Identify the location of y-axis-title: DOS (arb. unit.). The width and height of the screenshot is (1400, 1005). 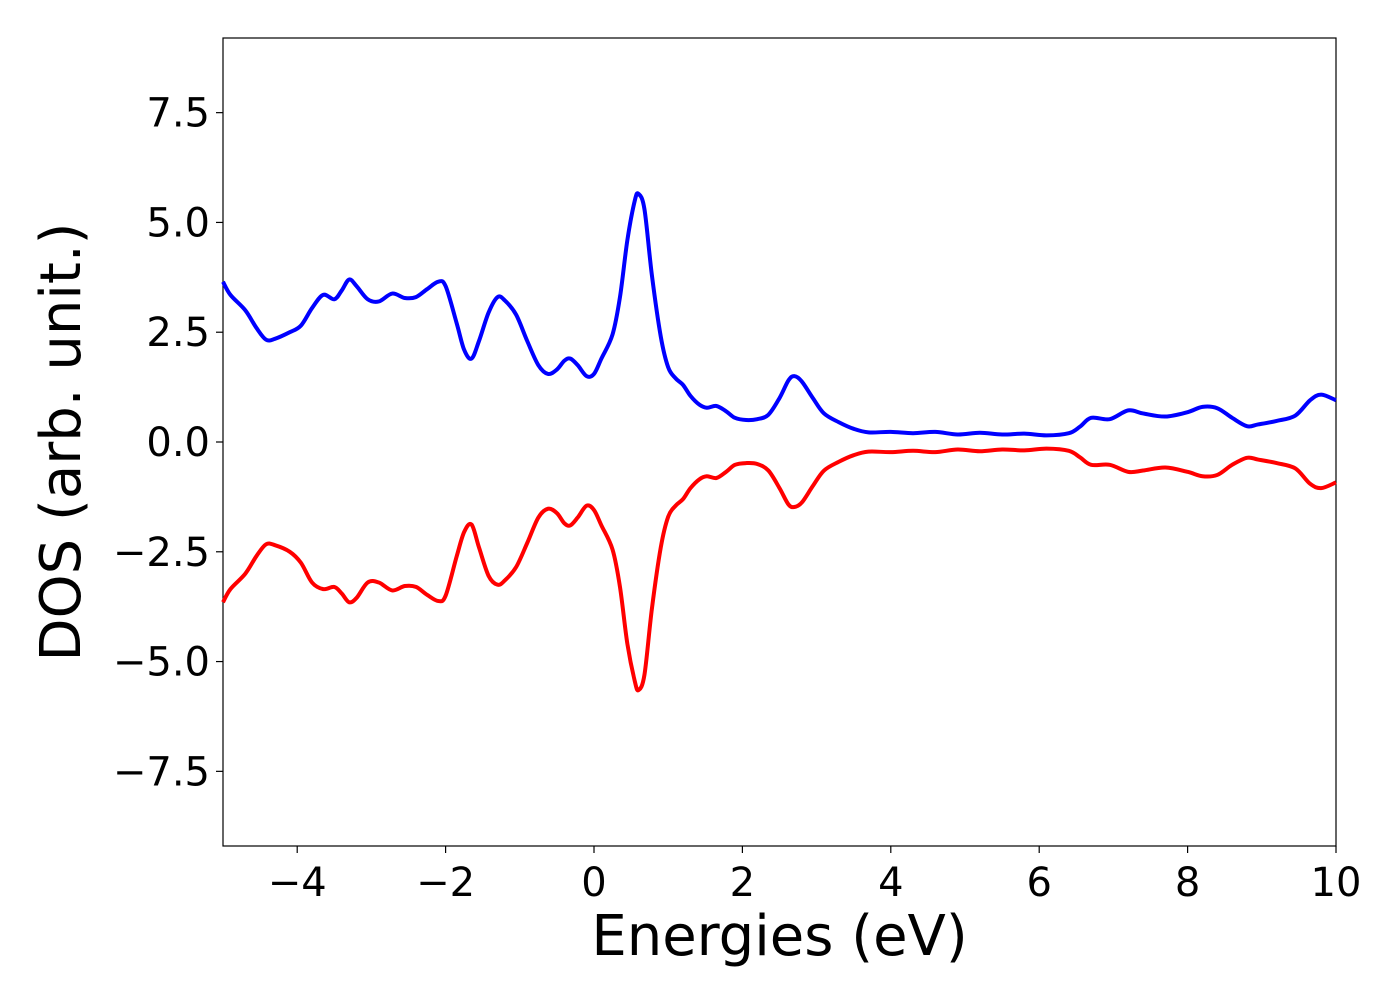
(61, 441).